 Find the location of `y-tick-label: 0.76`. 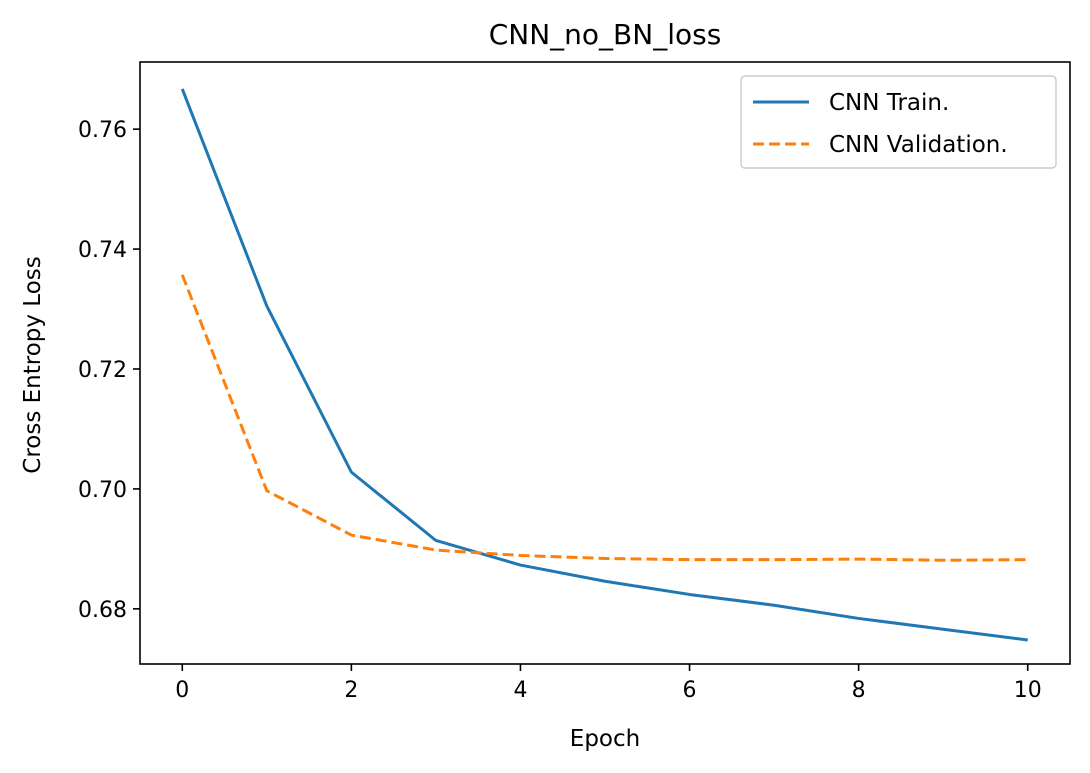

y-tick-label: 0.76 is located at coordinates (102, 130).